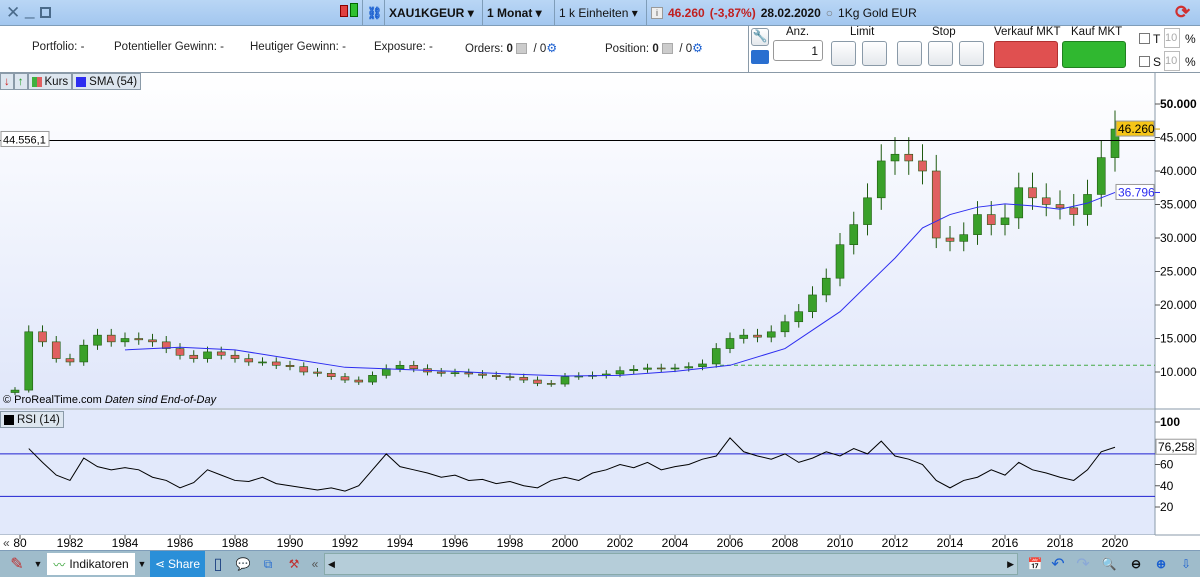 Image resolution: width=1200 pixels, height=577 pixels. I want to click on buy-market-button, so click(1094, 54).